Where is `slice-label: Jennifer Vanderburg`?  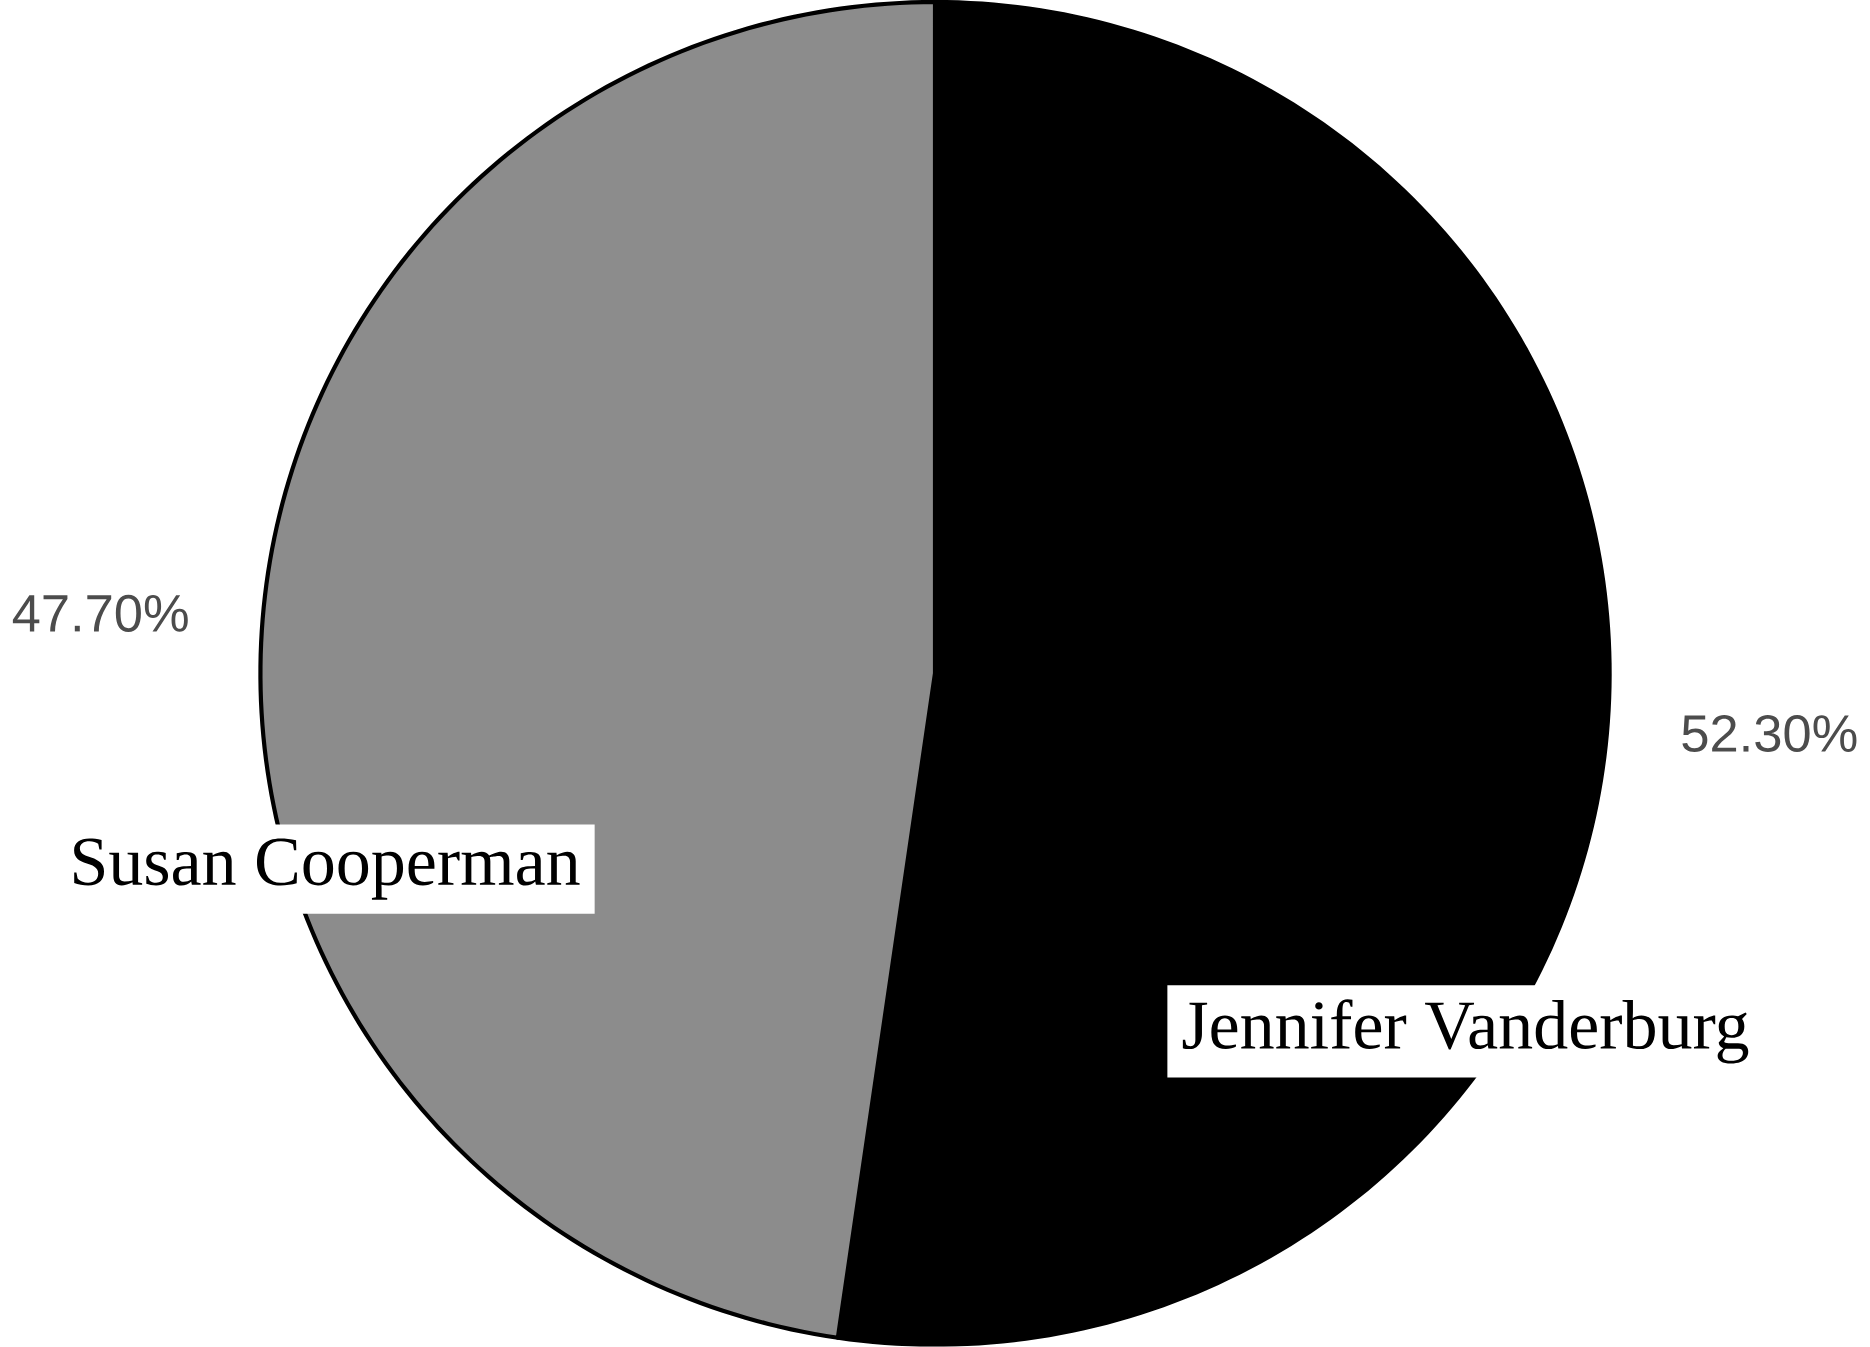
slice-label: Jennifer Vanderburg is located at coordinates (1465, 1031).